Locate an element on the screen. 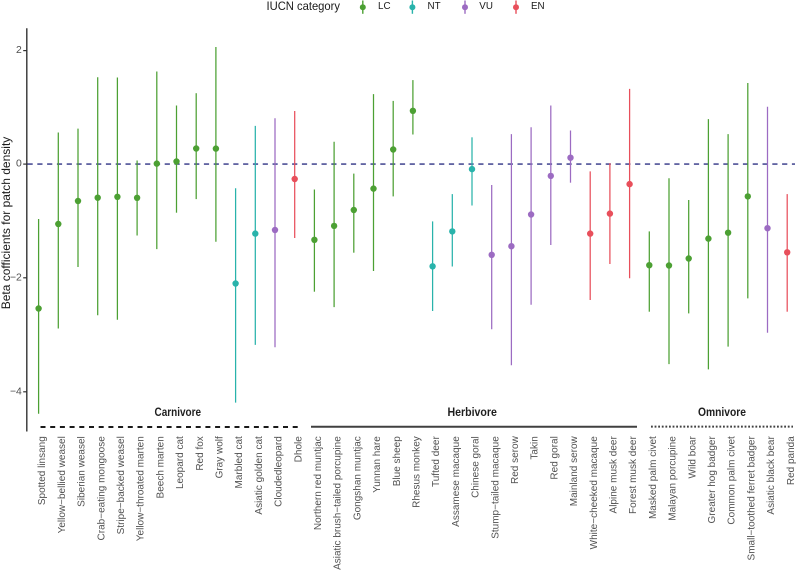  svg-text: −4 is located at coordinates (16, 391).